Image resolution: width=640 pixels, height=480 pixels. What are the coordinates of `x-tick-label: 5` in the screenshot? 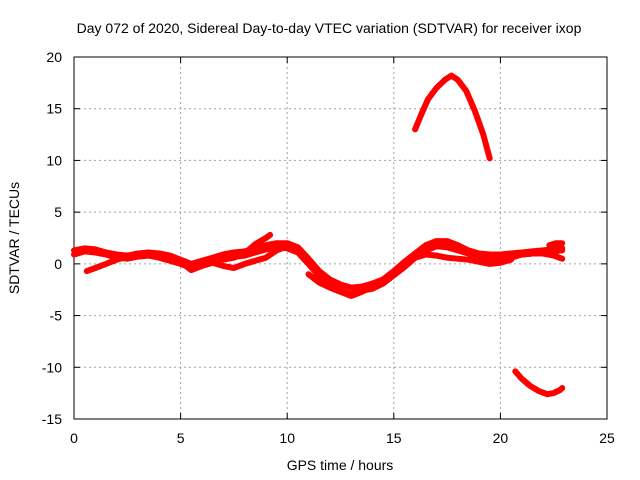 It's located at (181, 438).